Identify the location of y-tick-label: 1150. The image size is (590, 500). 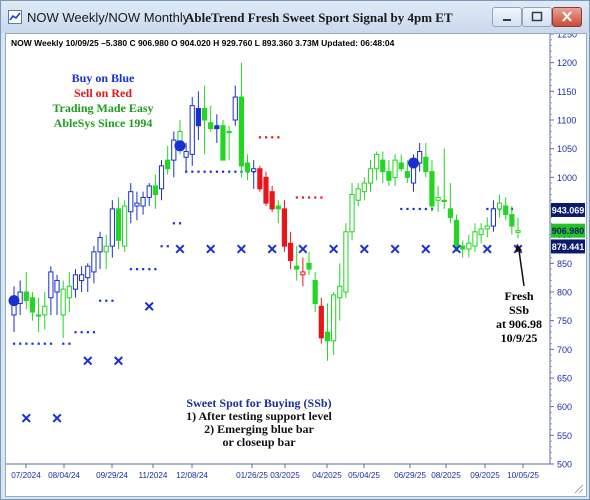
(566, 92).